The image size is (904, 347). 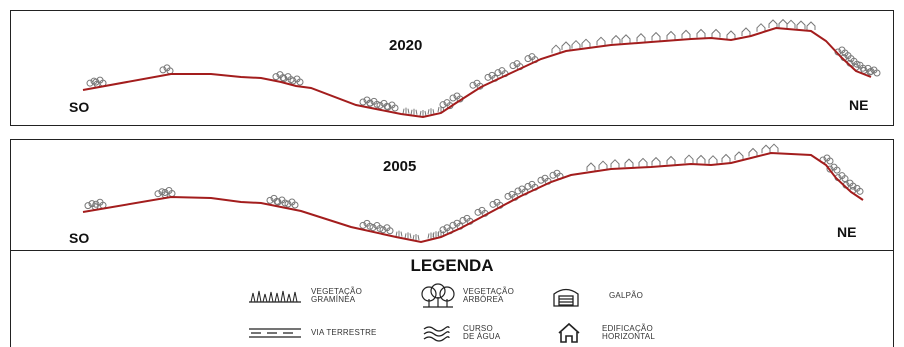 What do you see at coordinates (628, 336) in the screenshot?
I see `legend-label-line2: HORIZONTAL` at bounding box center [628, 336].